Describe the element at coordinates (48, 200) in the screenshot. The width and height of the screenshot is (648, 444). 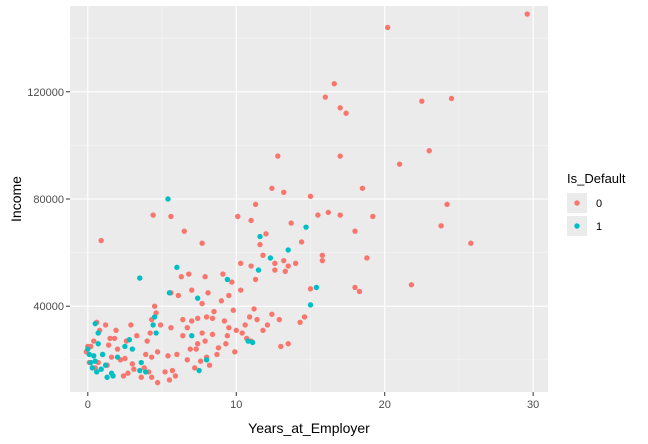
I see `y-tick-label: 80000` at that location.